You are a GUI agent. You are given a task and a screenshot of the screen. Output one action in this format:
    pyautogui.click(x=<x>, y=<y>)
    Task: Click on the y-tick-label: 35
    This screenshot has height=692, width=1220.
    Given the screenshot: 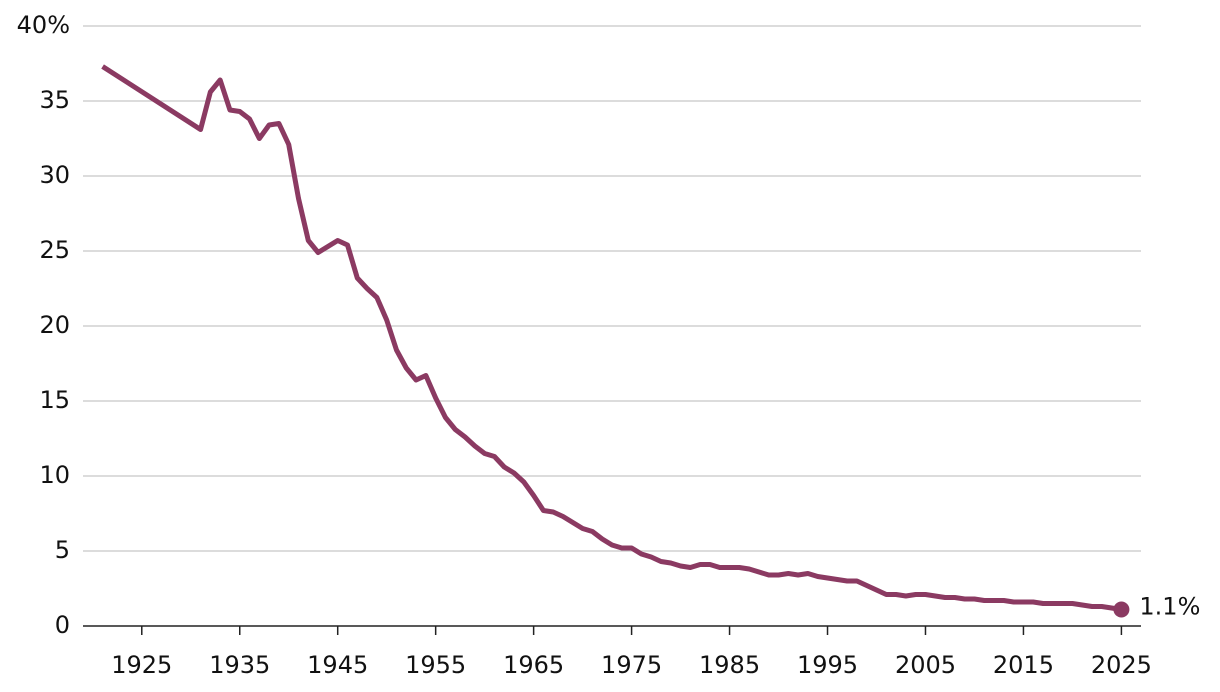 What is the action you would take?
    pyautogui.click(x=54, y=100)
    